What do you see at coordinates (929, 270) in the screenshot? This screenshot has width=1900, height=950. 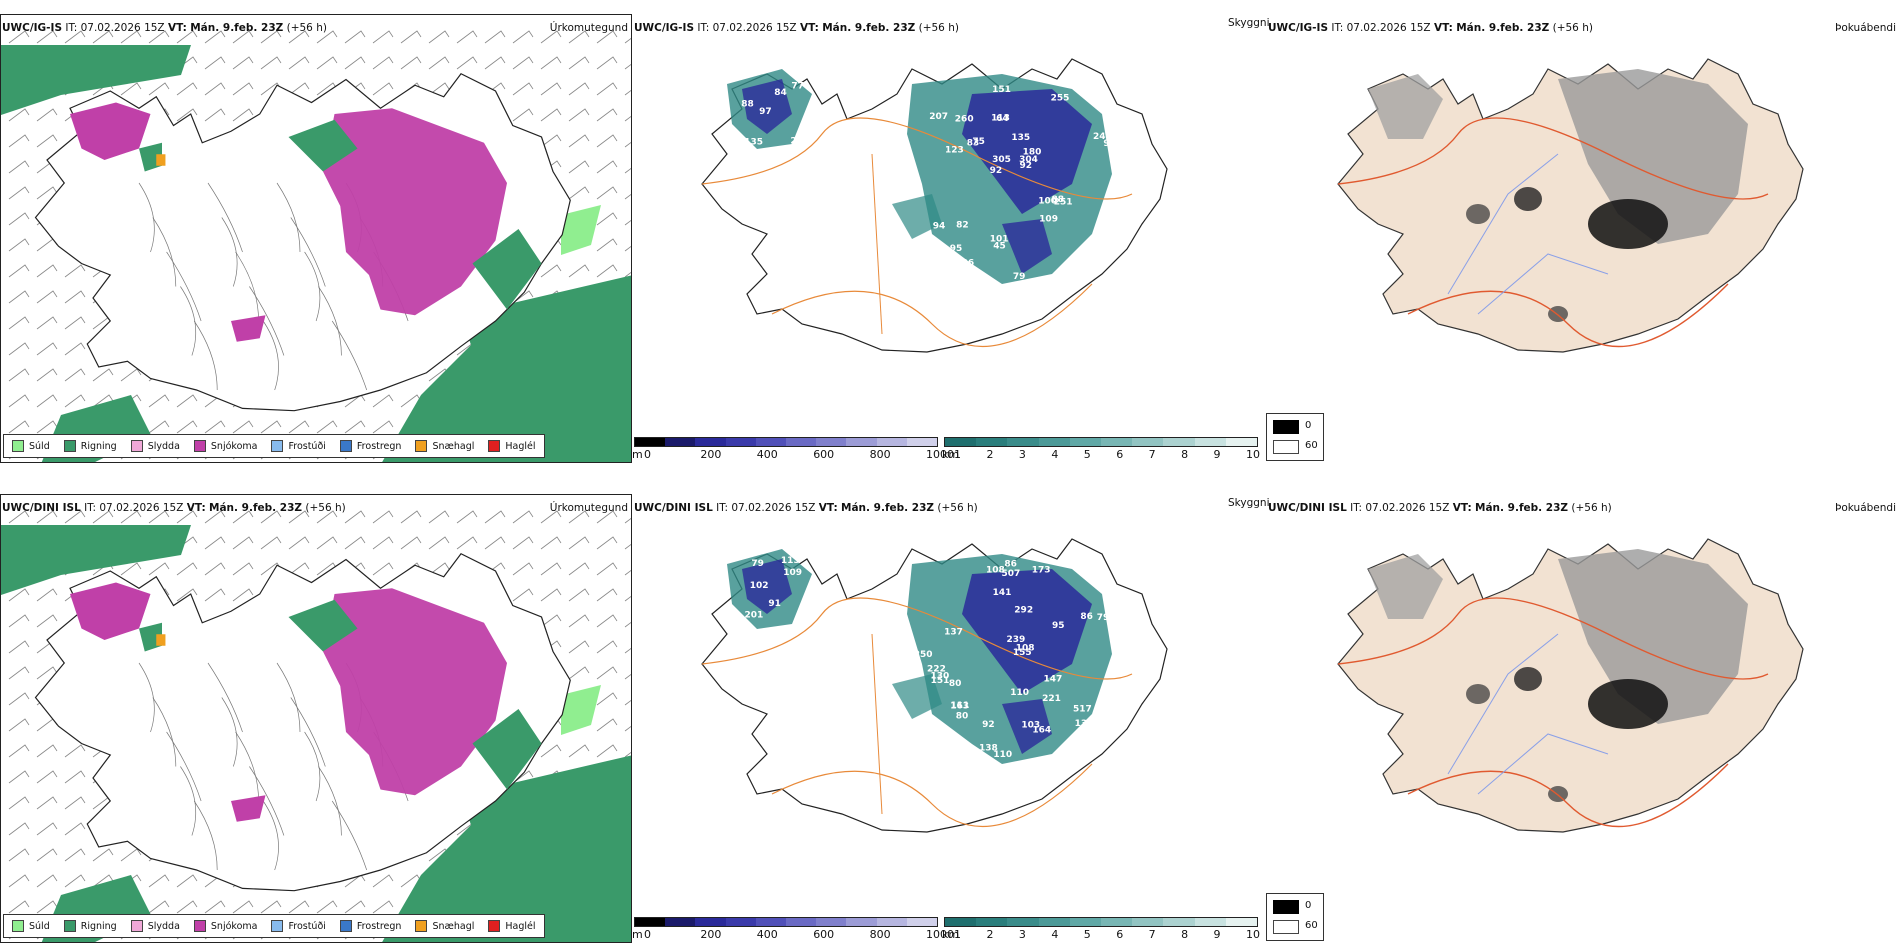 I see `cloud-base-label: 116` at bounding box center [929, 270].